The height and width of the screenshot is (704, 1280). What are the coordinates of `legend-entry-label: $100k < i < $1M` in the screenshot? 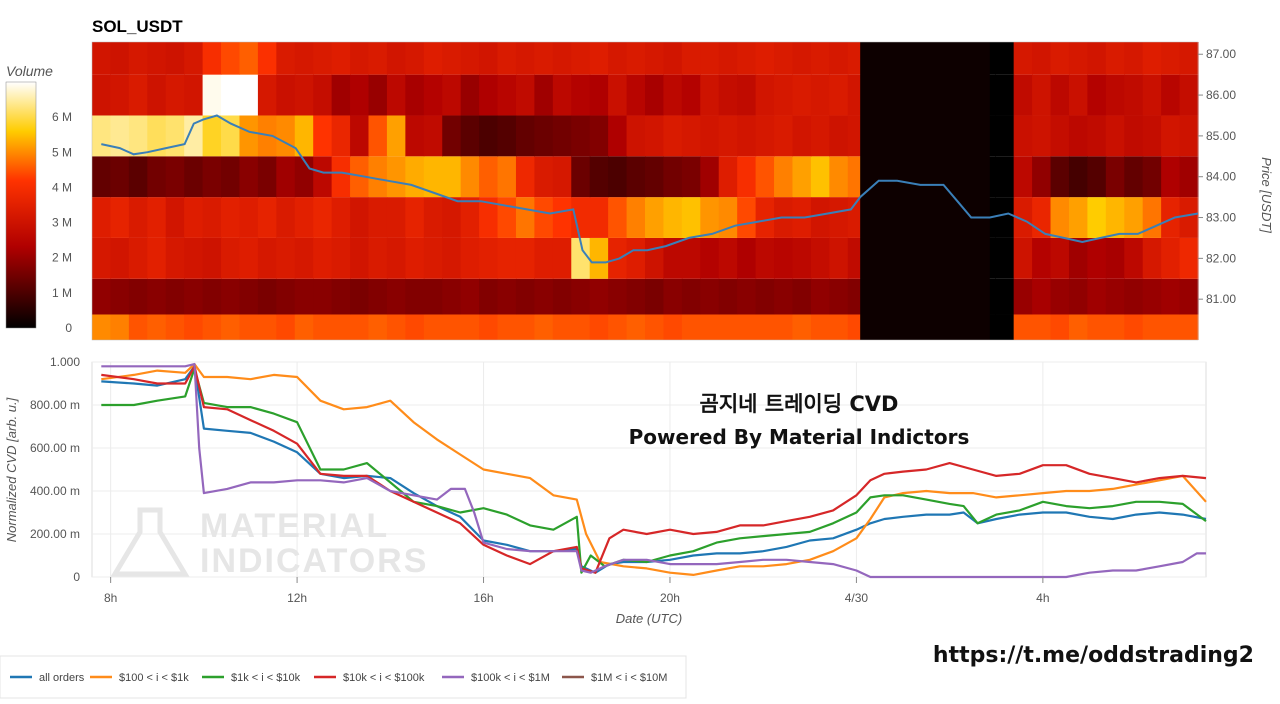 It's located at (510, 678).